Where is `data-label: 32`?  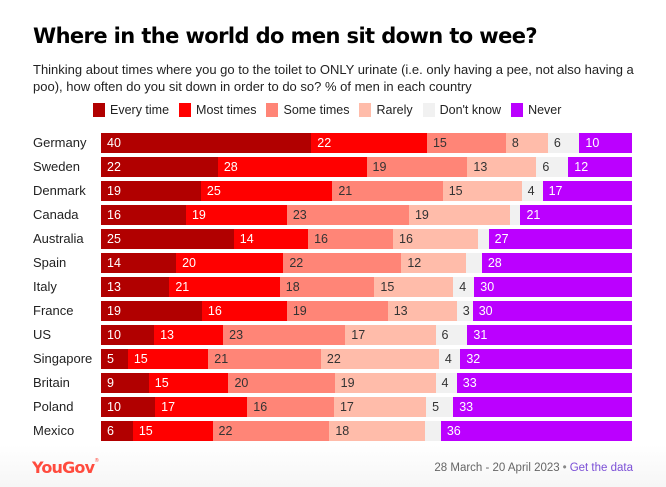
data-label: 32 is located at coordinates (473, 359).